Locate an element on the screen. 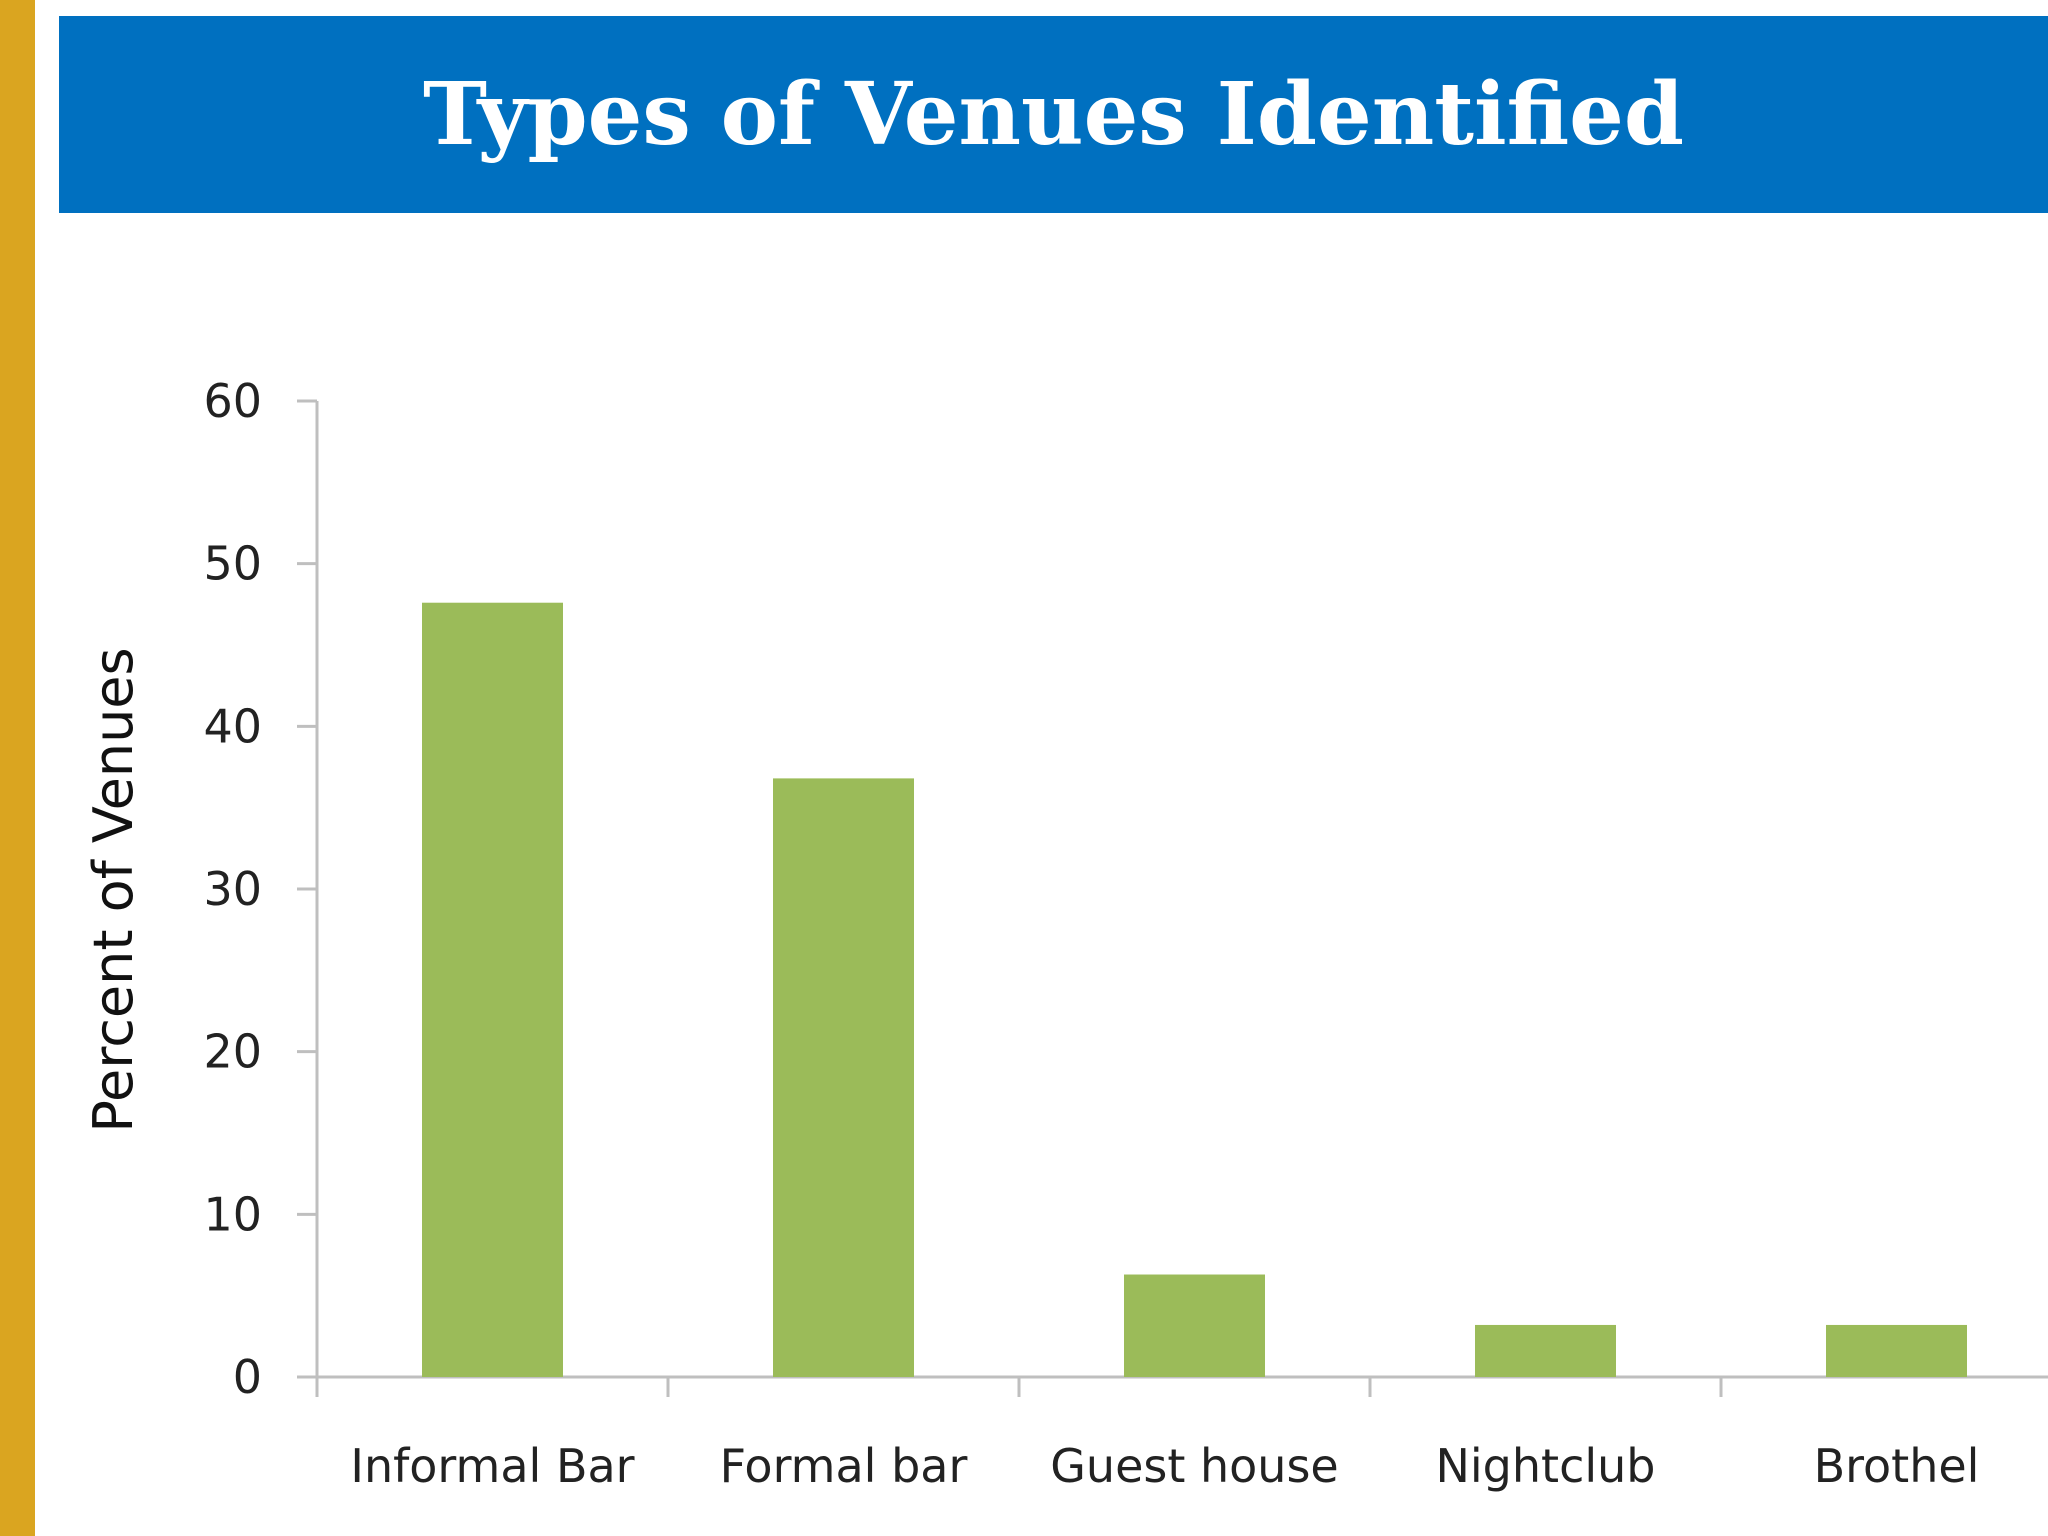  y-tick-label-60: 60 is located at coordinates (232, 401).